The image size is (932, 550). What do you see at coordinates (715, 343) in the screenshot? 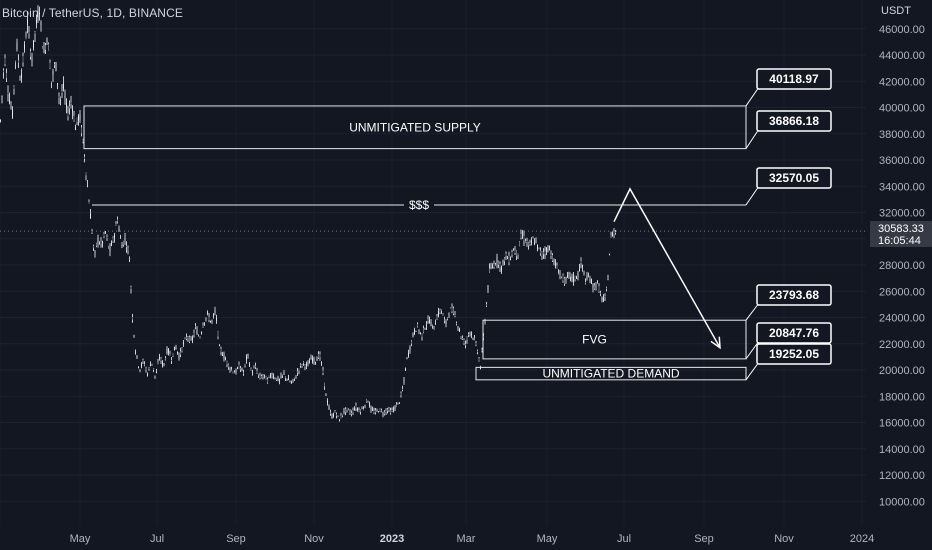
I see `projection-arrowhead` at bounding box center [715, 343].